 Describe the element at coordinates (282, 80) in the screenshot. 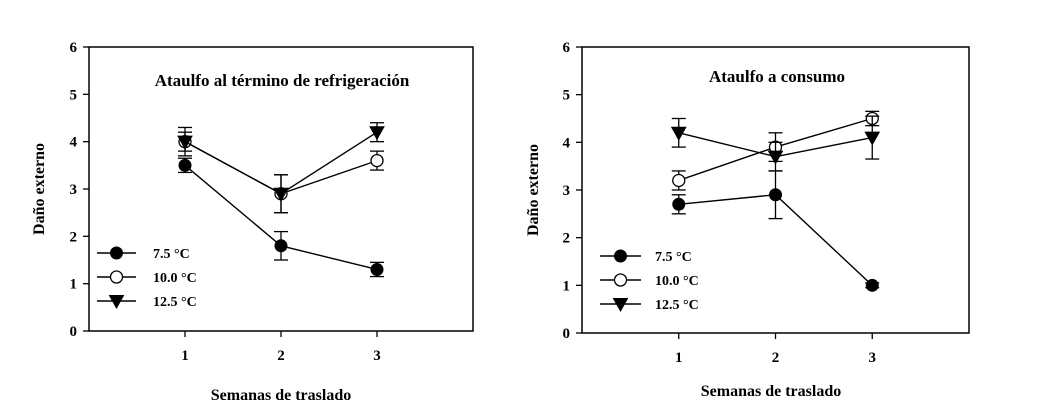

I see `chart-title: Ataulfo al término de refrigeración` at that location.